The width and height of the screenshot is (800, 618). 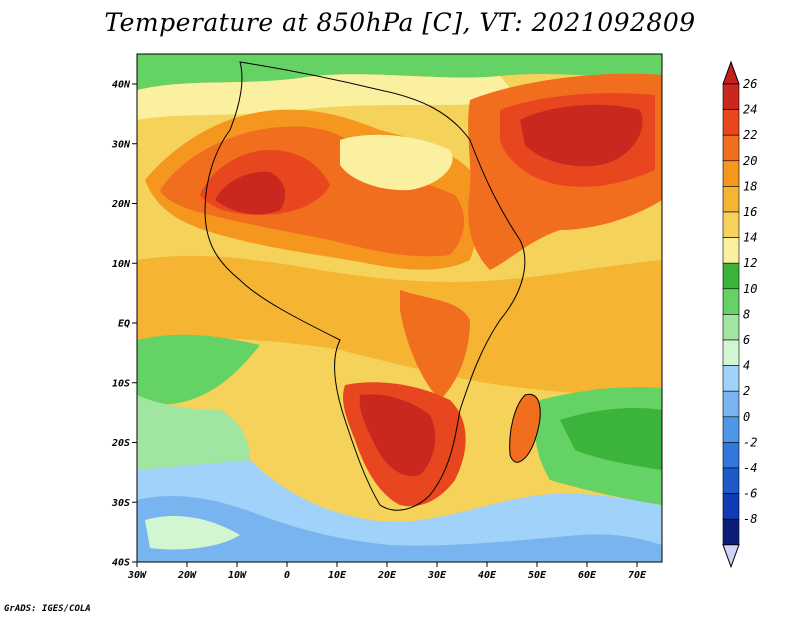 I want to click on lat-tick-label: 30S, so click(x=120, y=503).